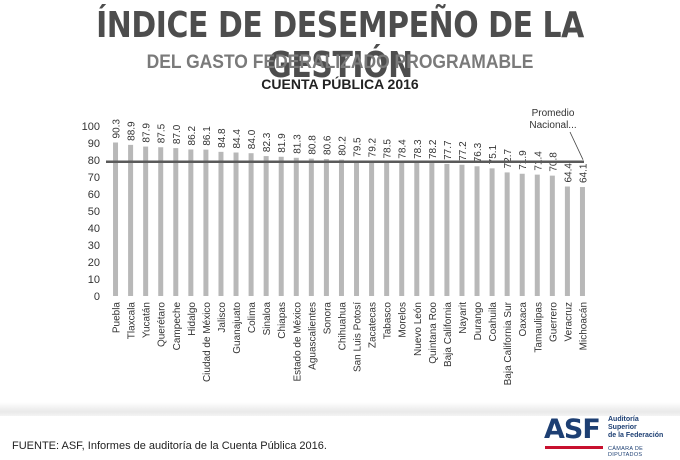  I want to click on asf-logo-line3: de la Federación, so click(636, 435).